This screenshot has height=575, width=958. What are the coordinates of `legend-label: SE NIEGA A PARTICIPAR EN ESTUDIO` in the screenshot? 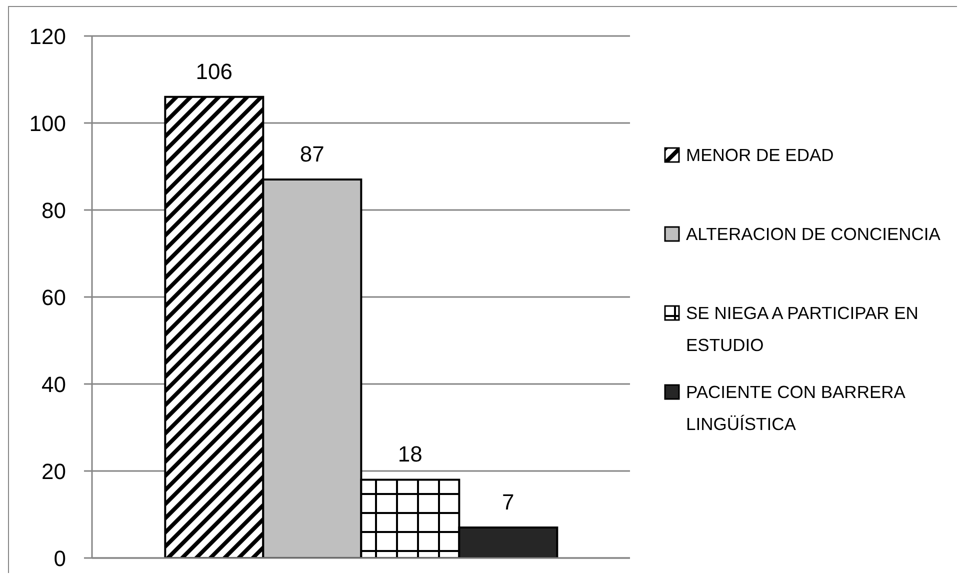 It's located at (803, 329).